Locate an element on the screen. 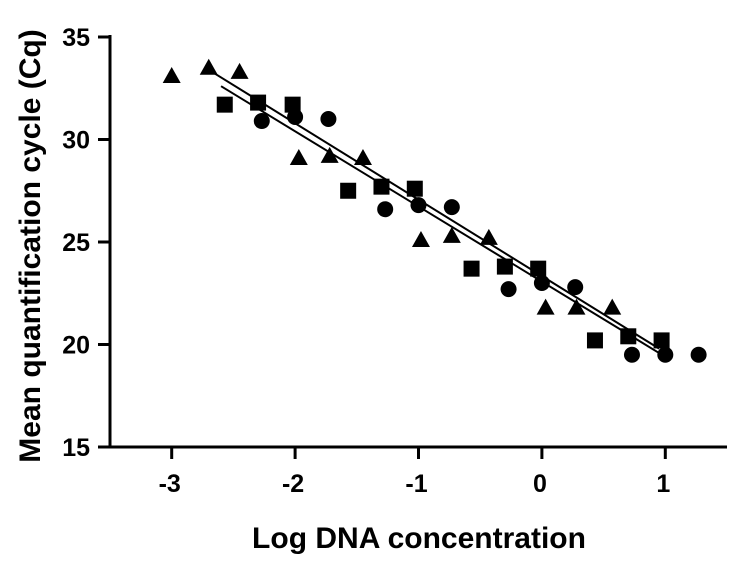  y-axis-title: Mean quantification cycle (Cq) is located at coordinates (30, 245).